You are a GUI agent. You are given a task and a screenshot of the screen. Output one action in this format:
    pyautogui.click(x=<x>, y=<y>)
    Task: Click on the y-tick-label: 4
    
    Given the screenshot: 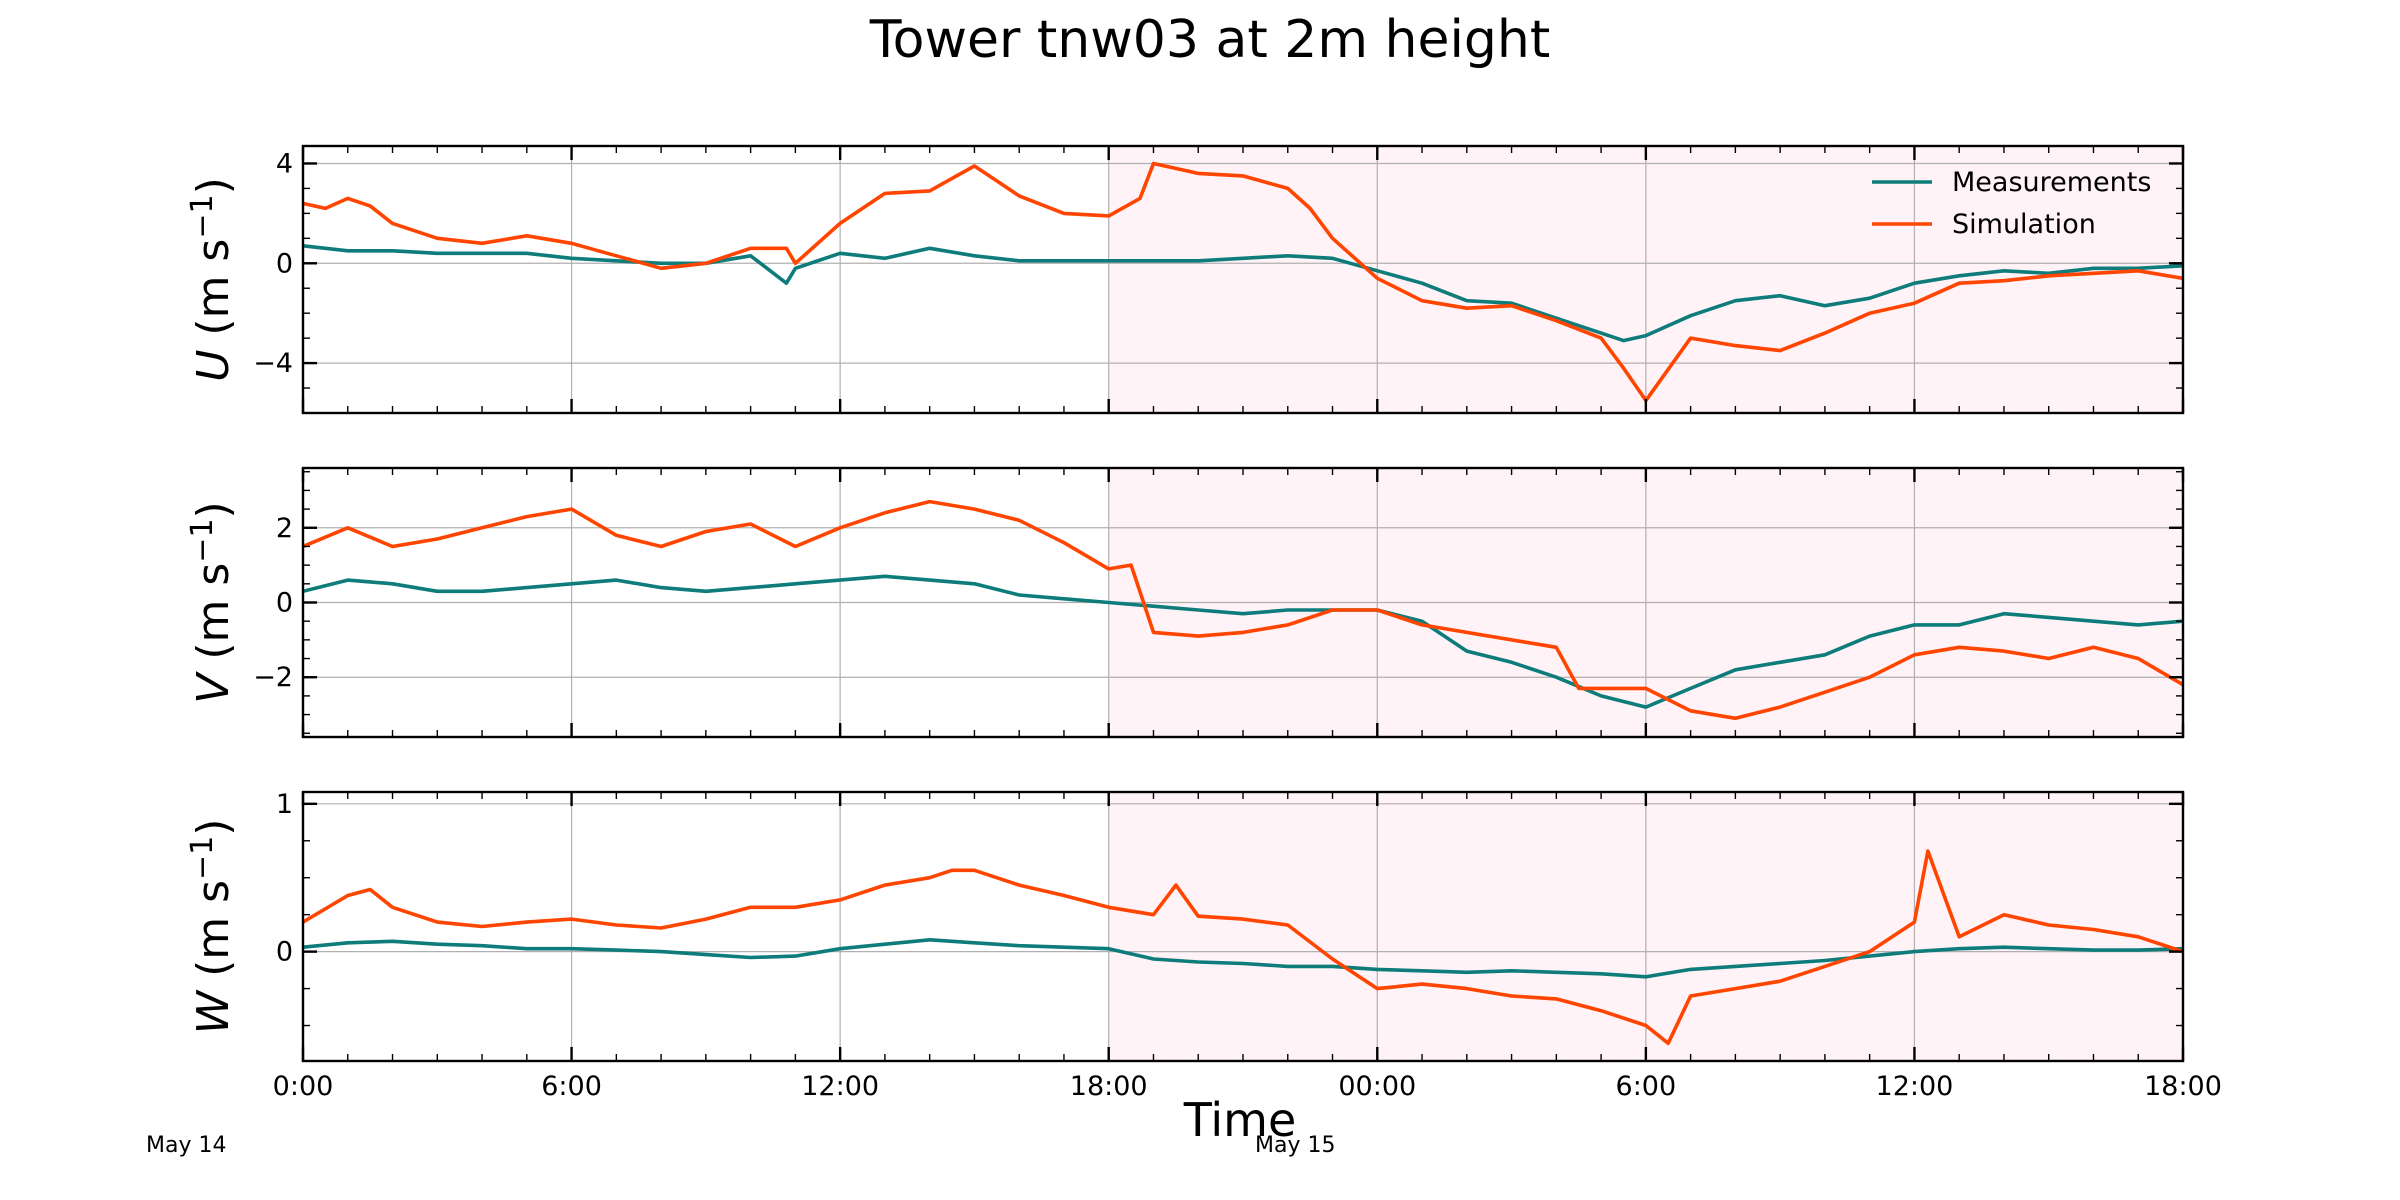 What is the action you would take?
    pyautogui.click(x=284, y=163)
    